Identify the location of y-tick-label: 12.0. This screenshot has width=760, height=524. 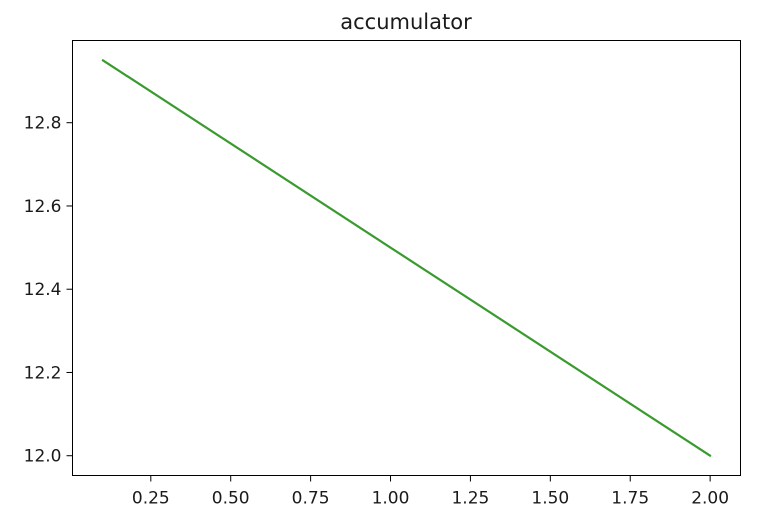
(43, 457).